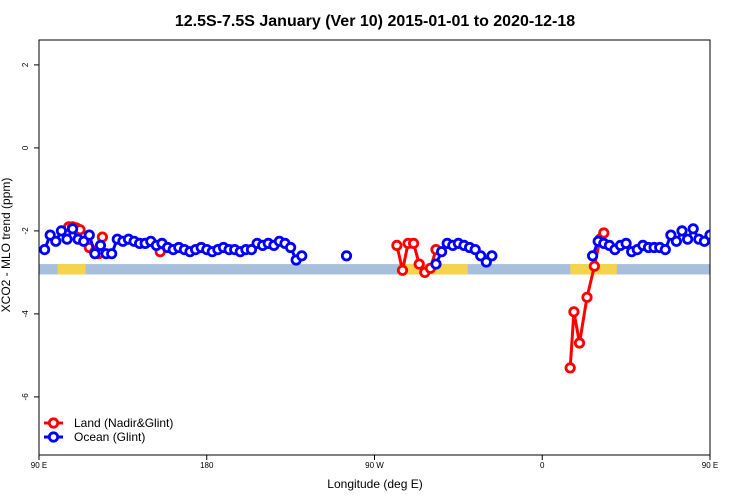  I want to click on band-layer, so click(394, 269).